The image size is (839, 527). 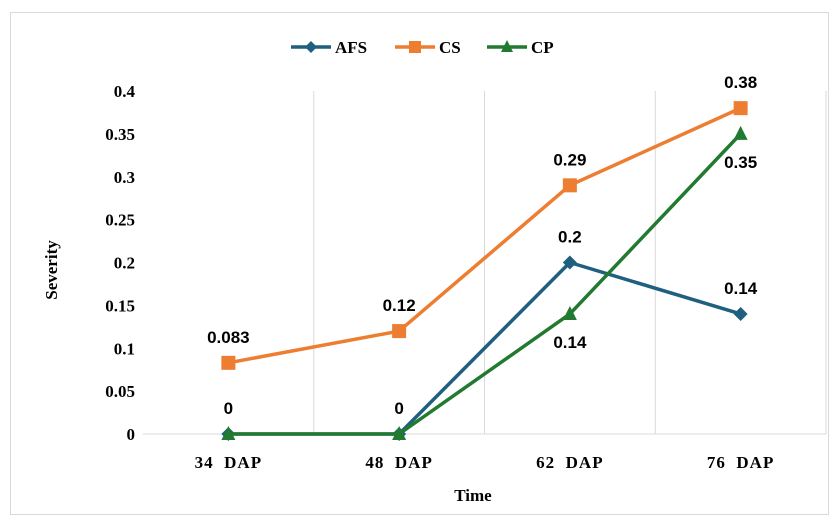 What do you see at coordinates (570, 237) in the screenshot?
I see `data-label: 0.2` at bounding box center [570, 237].